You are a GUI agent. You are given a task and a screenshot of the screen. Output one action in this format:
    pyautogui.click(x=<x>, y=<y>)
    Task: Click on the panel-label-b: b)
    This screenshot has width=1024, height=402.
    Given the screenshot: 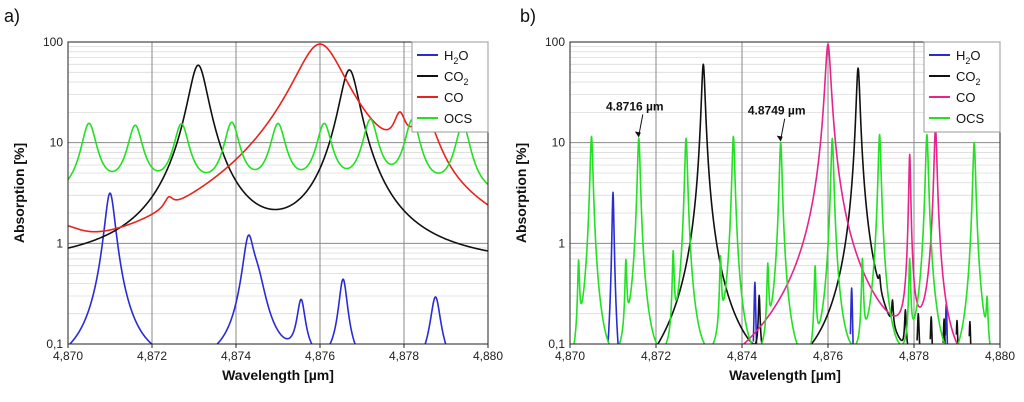 What is the action you would take?
    pyautogui.click(x=528, y=16)
    